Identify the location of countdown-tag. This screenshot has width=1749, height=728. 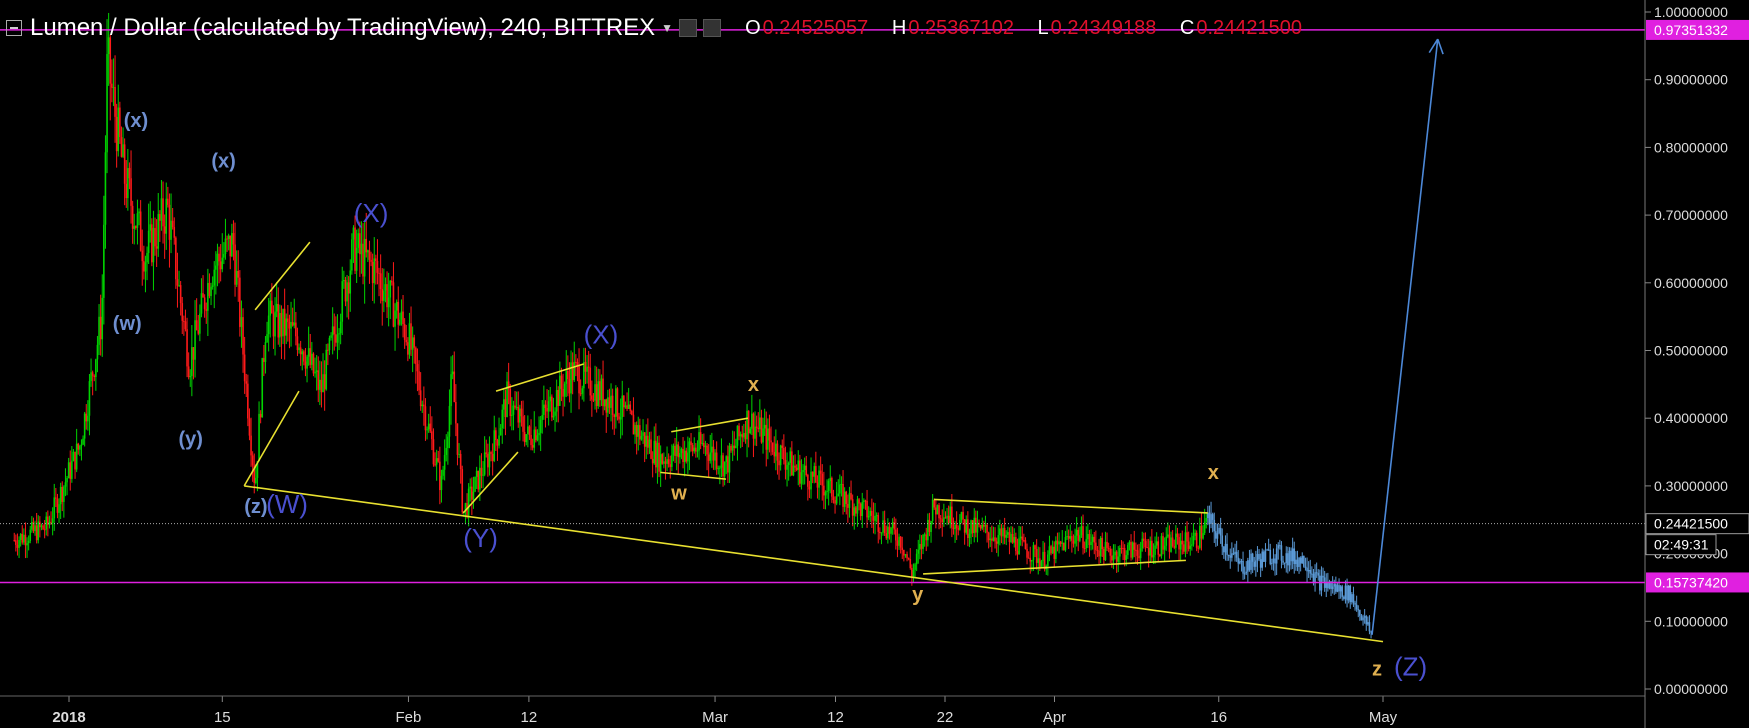
(1681, 545).